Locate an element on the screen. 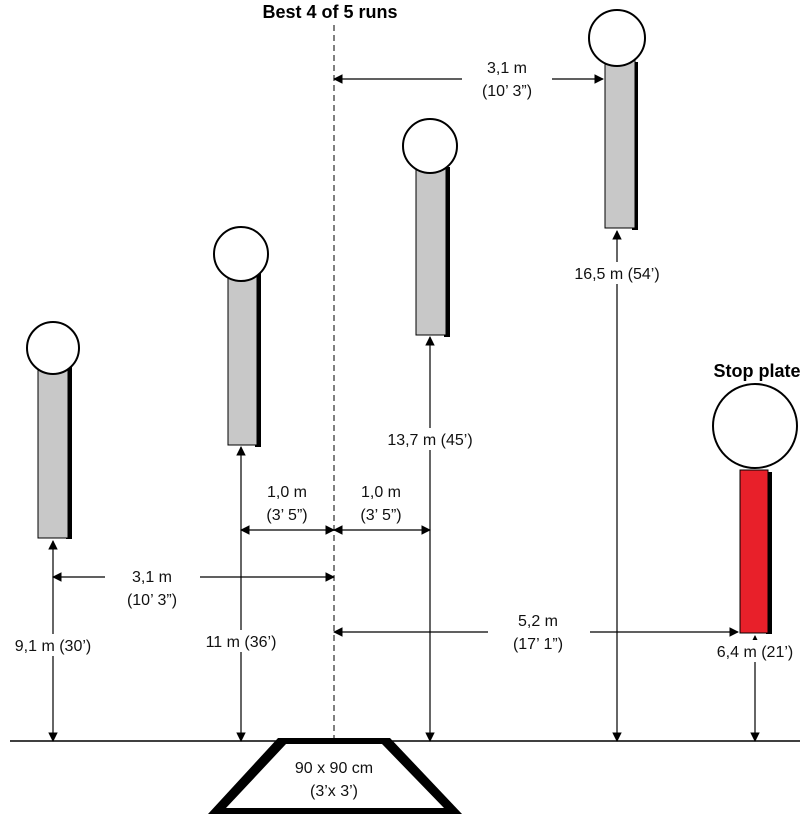 The image size is (811, 818). box-size-imperial: (3’x 3’) is located at coordinates (334, 791).